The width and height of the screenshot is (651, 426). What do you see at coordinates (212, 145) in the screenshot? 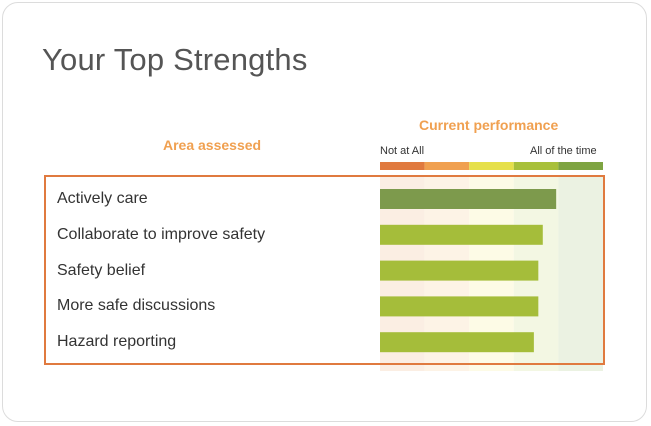
I see `area-assessed-header: Area assessed` at bounding box center [212, 145].